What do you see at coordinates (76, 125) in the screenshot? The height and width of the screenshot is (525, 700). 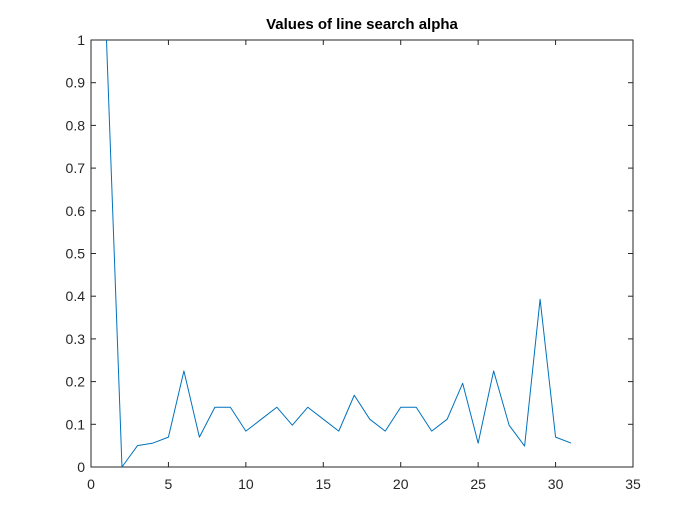 I see `y-tick-label: 0.8` at bounding box center [76, 125].